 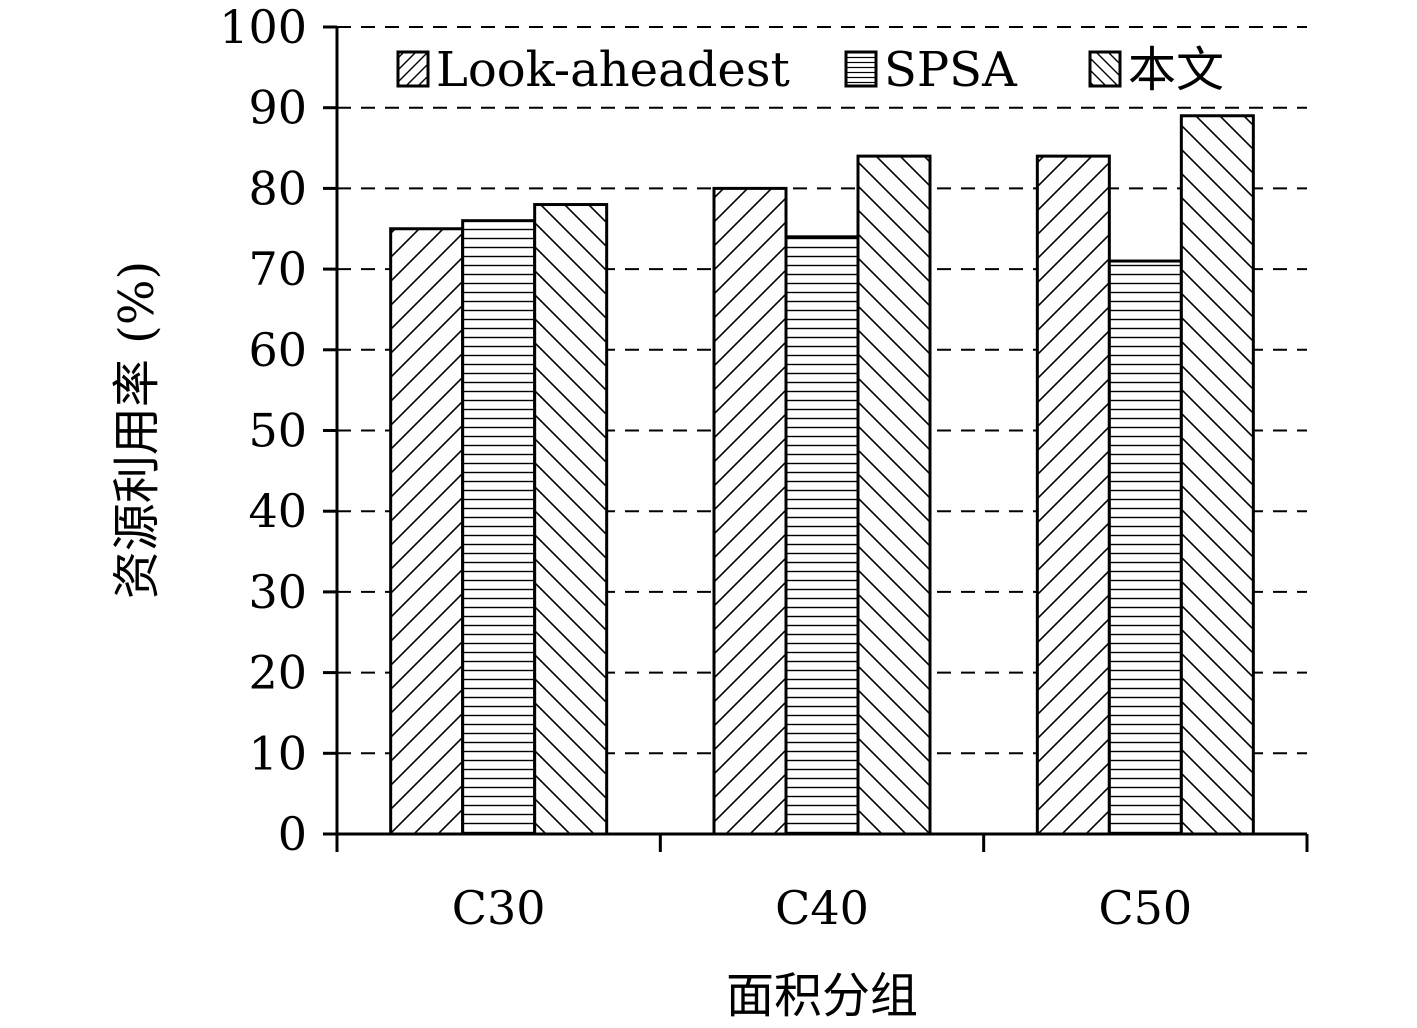 What do you see at coordinates (277, 511) in the screenshot?
I see `y-tick-label: 40` at bounding box center [277, 511].